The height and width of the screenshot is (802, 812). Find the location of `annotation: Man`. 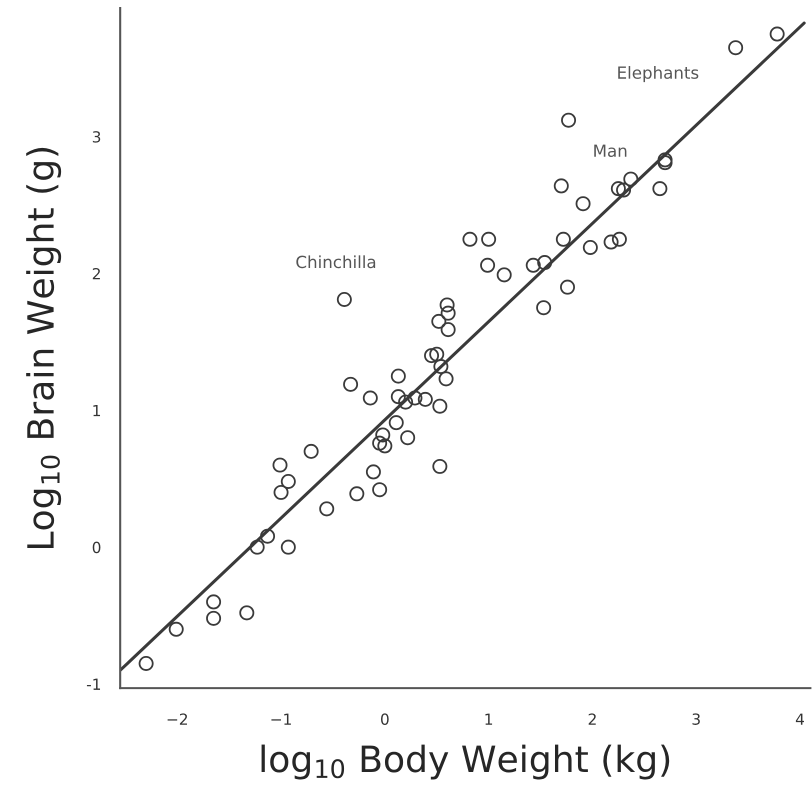

annotation: Man is located at coordinates (610, 151).